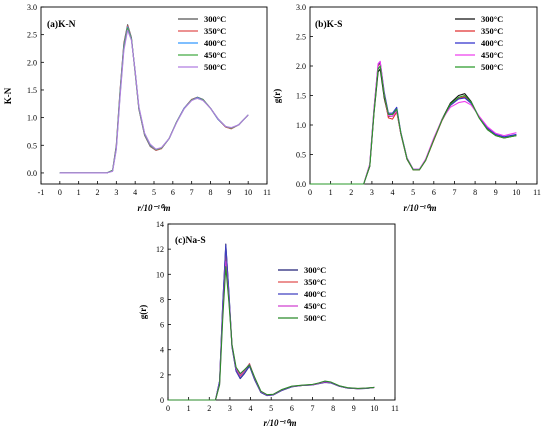 This screenshot has height=433, width=550. Describe the element at coordinates (162, 400) in the screenshot. I see `y-tick-label: 0` at that location.